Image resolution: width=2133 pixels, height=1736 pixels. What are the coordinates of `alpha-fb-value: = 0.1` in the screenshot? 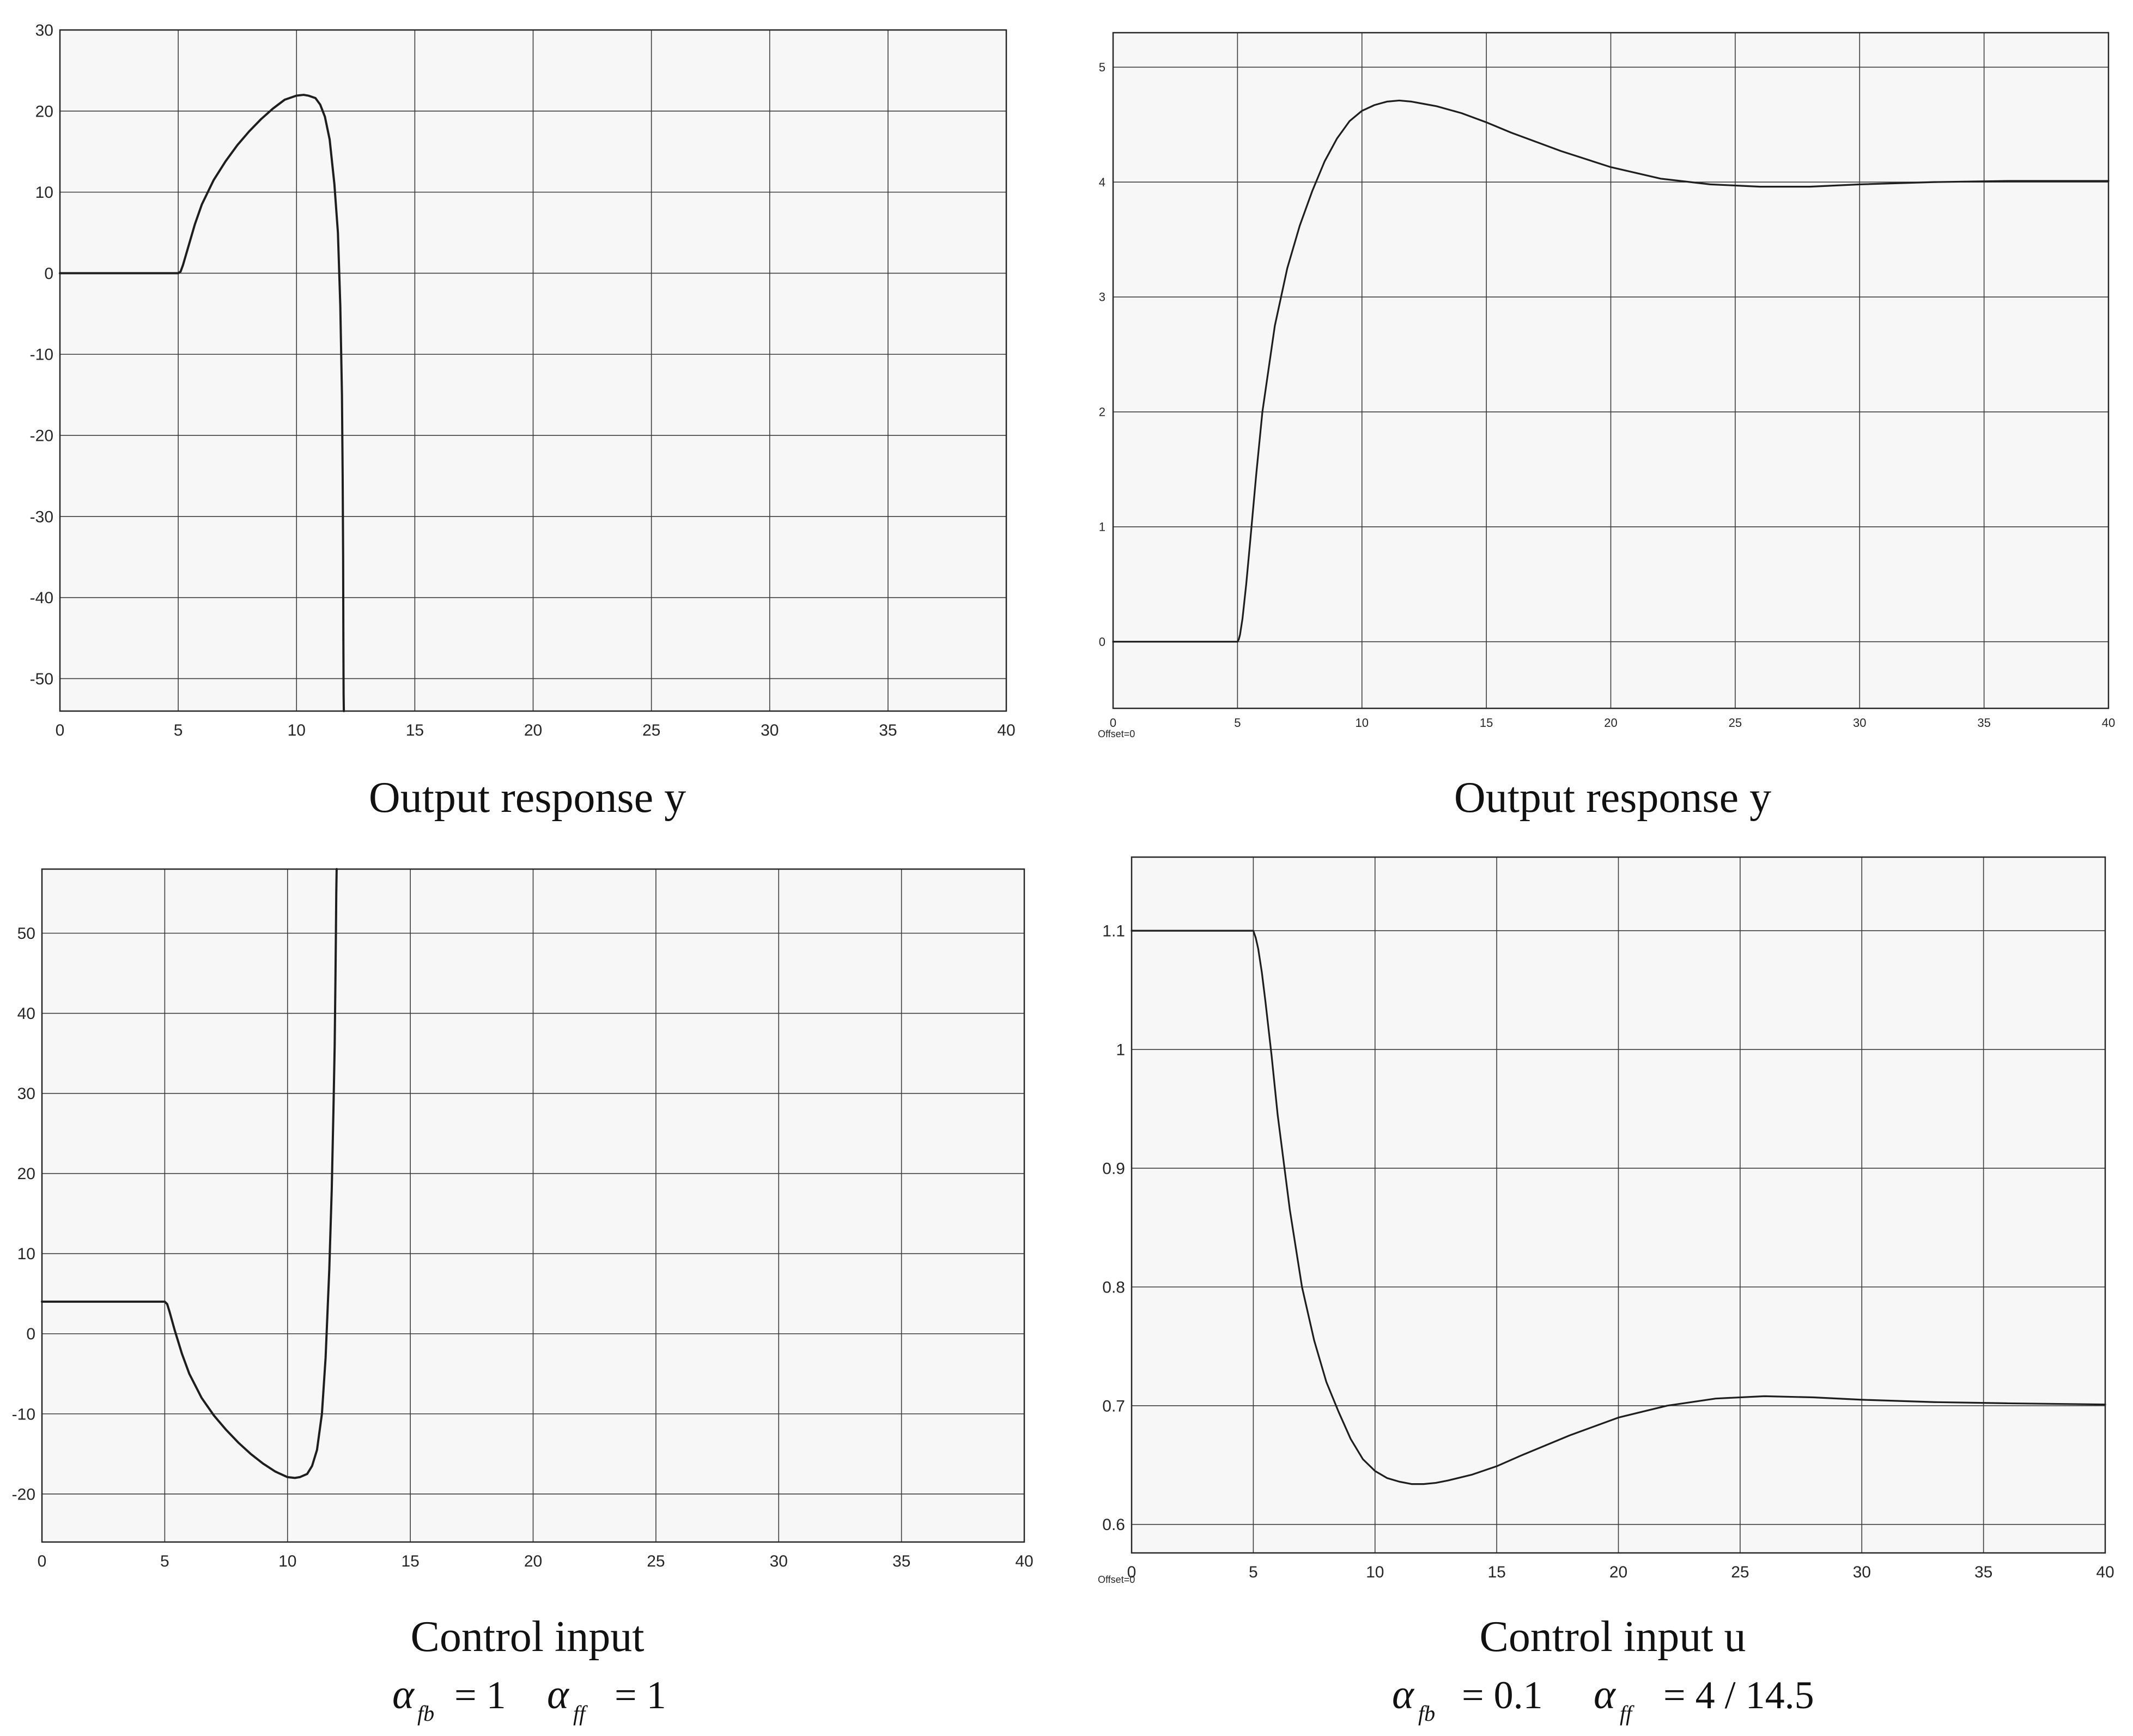 It's located at (1502, 1695).